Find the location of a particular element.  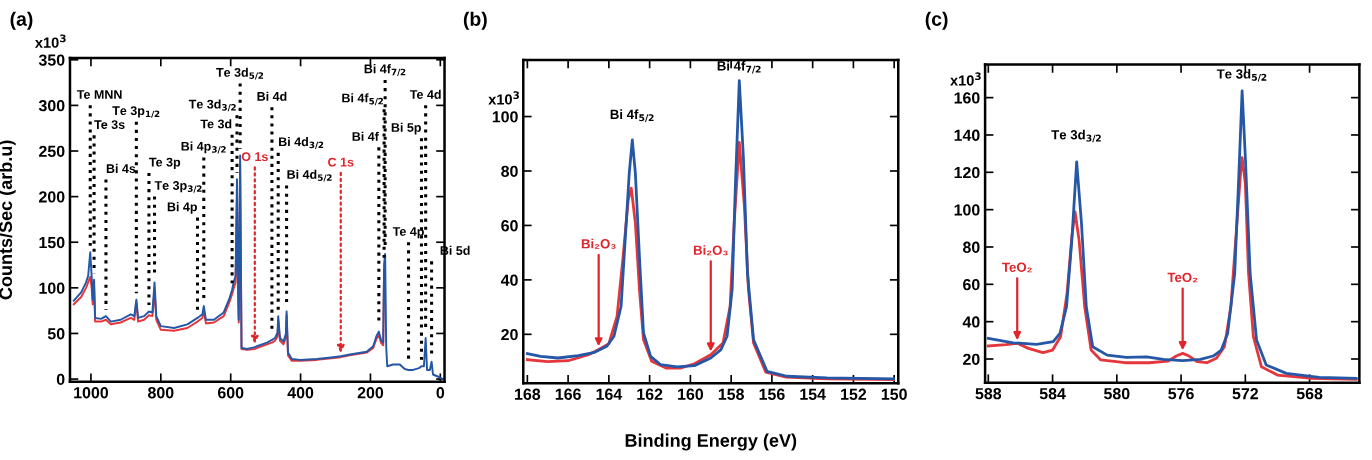

annotation: C 1s is located at coordinates (341, 162).